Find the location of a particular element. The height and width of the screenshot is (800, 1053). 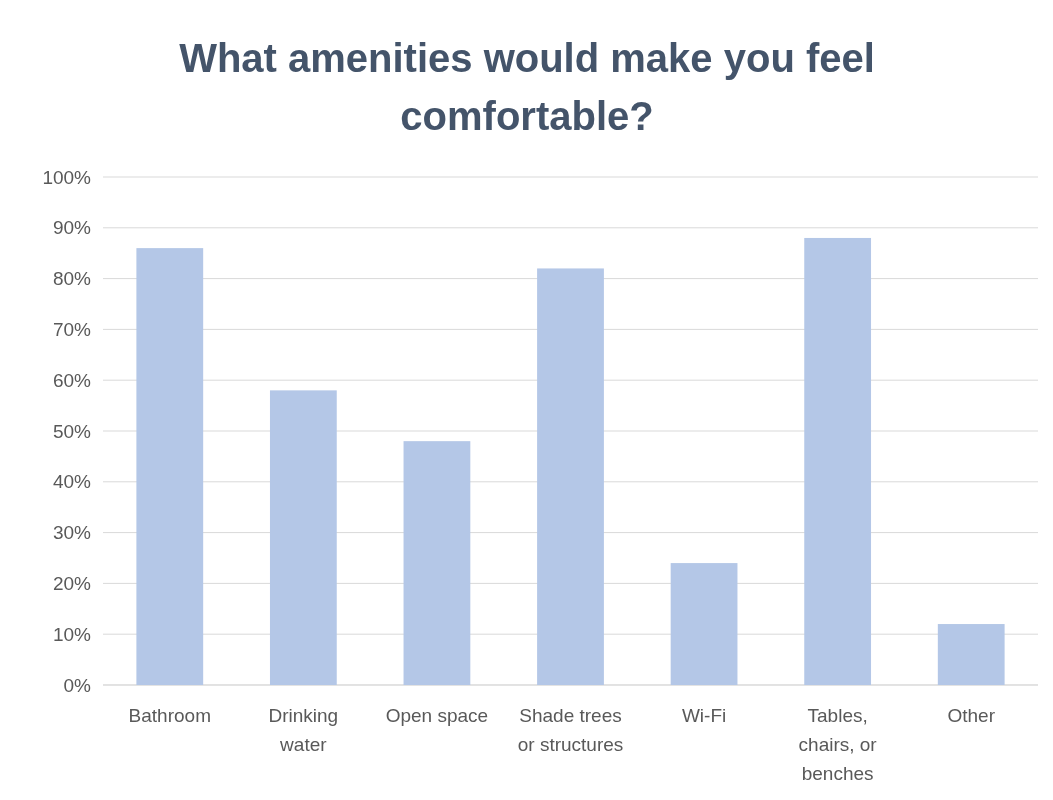

chart-title: What amenities would make you feel comfortable? is located at coordinates (527, 87).